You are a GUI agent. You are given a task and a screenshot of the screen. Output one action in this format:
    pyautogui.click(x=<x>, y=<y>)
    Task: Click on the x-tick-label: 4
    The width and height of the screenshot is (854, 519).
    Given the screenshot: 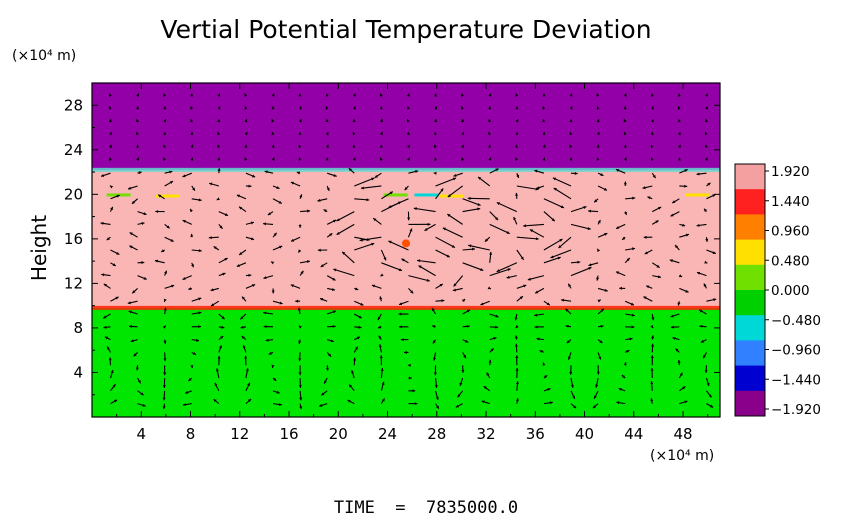 What is the action you would take?
    pyautogui.click(x=141, y=434)
    